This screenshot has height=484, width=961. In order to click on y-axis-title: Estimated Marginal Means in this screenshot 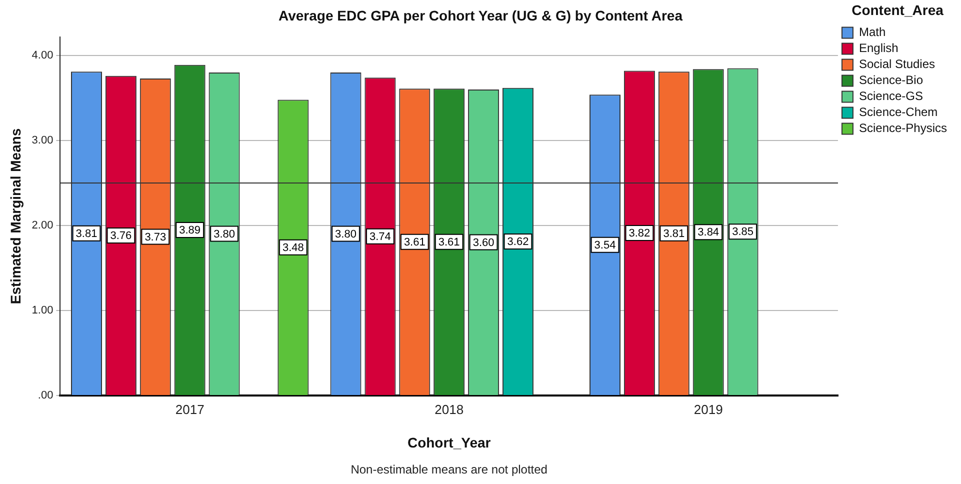, I will do `click(15, 216)`.